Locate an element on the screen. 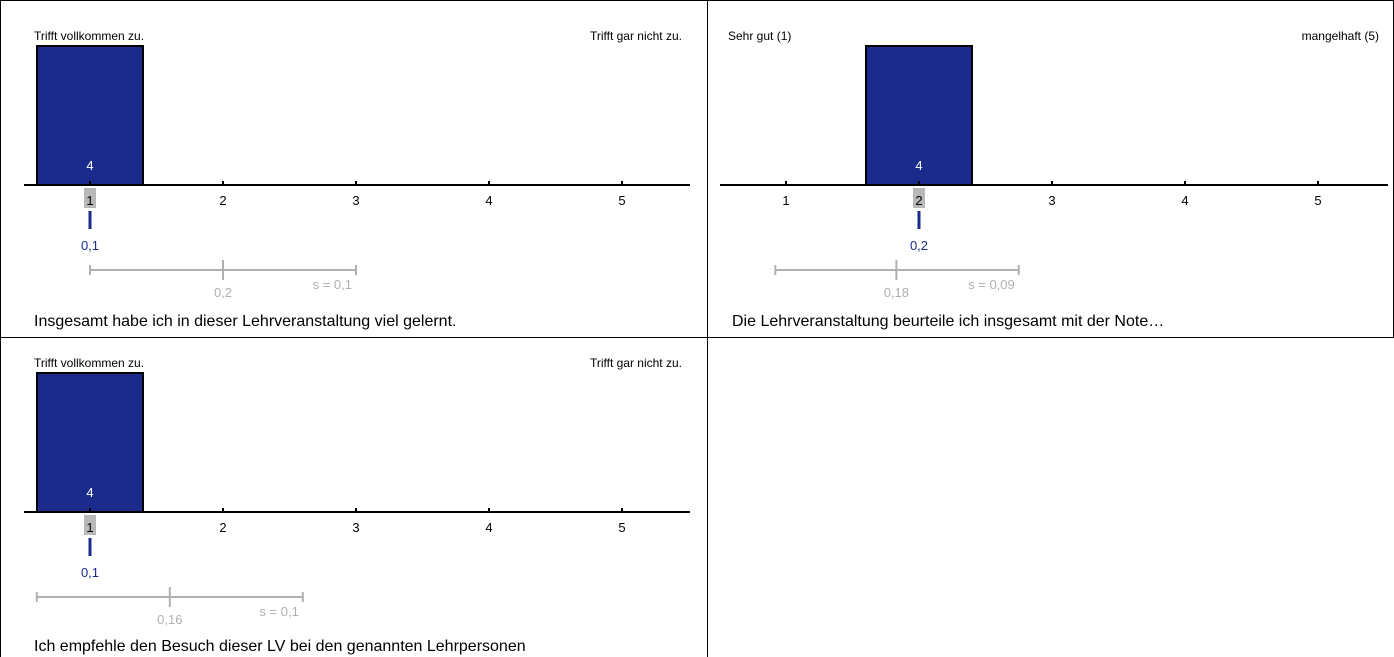 This screenshot has width=1394, height=657. spread-mid-label: 0,2 is located at coordinates (223, 292).